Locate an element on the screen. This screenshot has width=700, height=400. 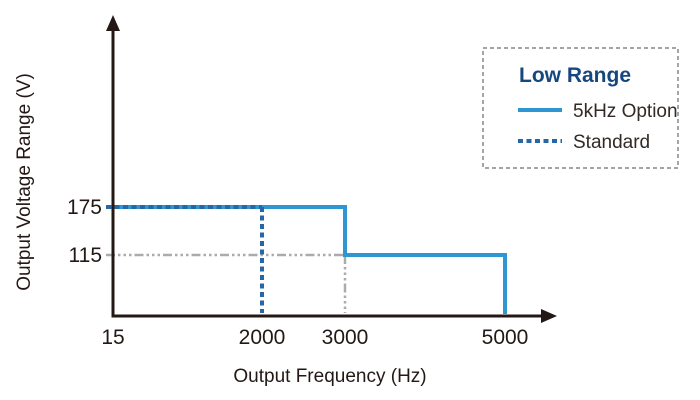
legend-entry-standard: Standard is located at coordinates (611, 142).